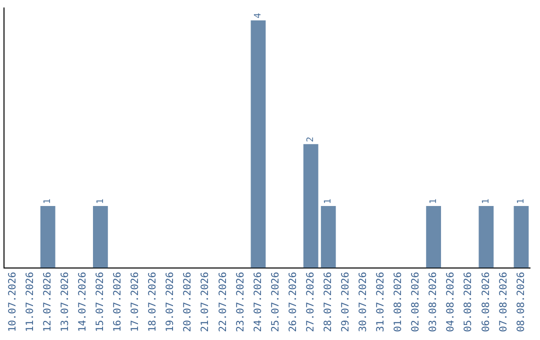  Describe the element at coordinates (206, 302) in the screenshot. I see `x-tick-label: 21.07.2026` at that location.